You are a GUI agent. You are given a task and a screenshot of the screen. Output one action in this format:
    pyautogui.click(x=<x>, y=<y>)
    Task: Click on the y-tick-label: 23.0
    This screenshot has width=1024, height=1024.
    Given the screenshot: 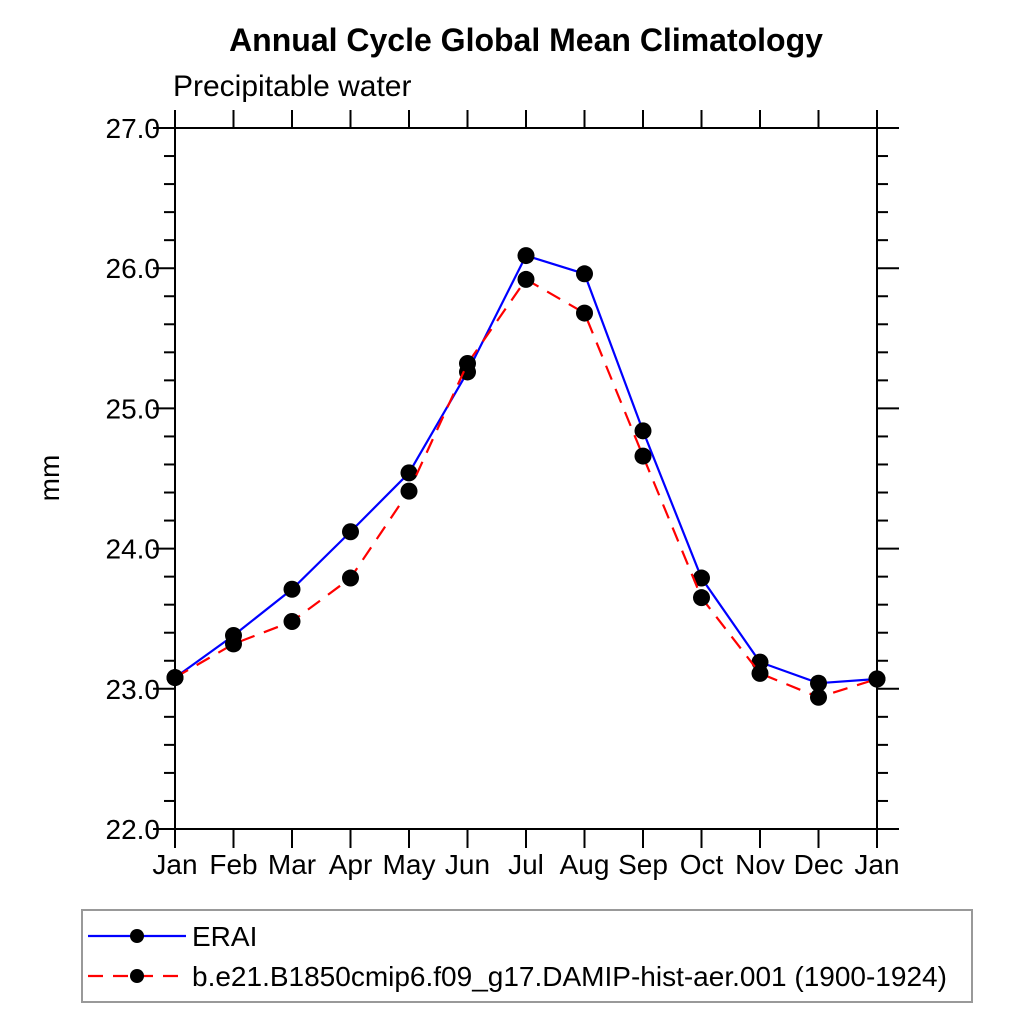 What is the action you would take?
    pyautogui.click(x=133, y=689)
    